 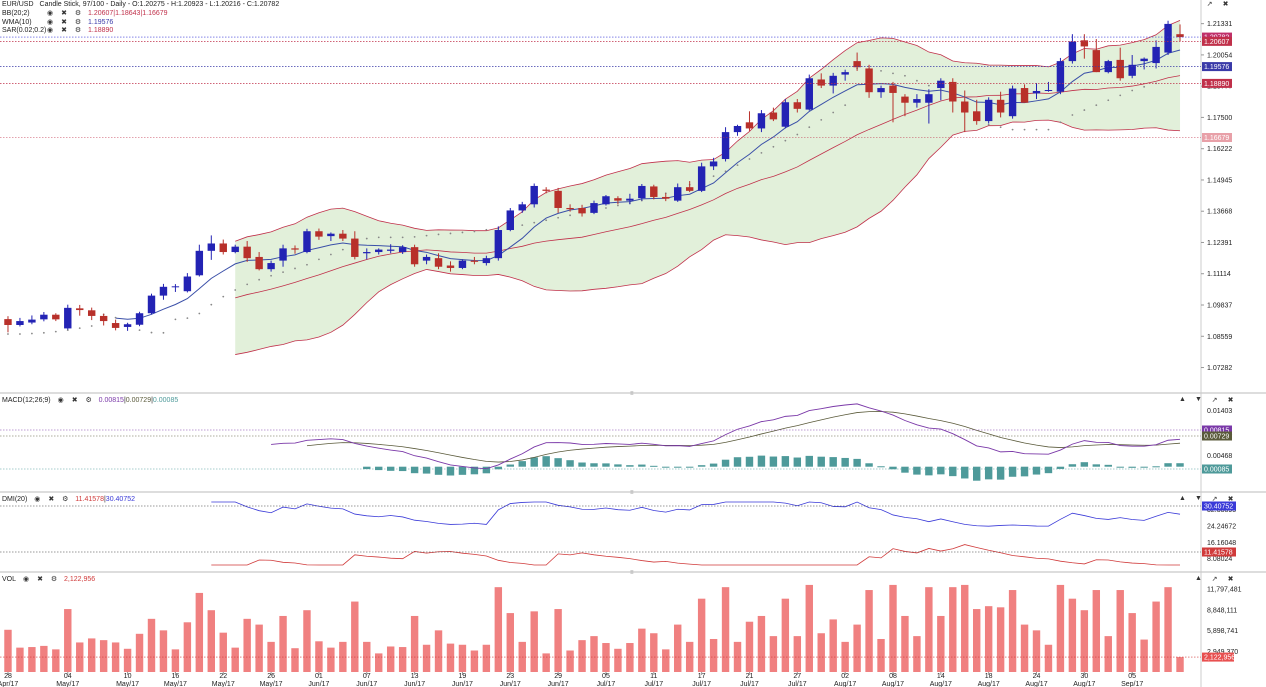 What do you see at coordinates (1206, 400) in the screenshot?
I see `macd-panel-controls: ▲ ▼ ↗ ✖` at bounding box center [1206, 400].